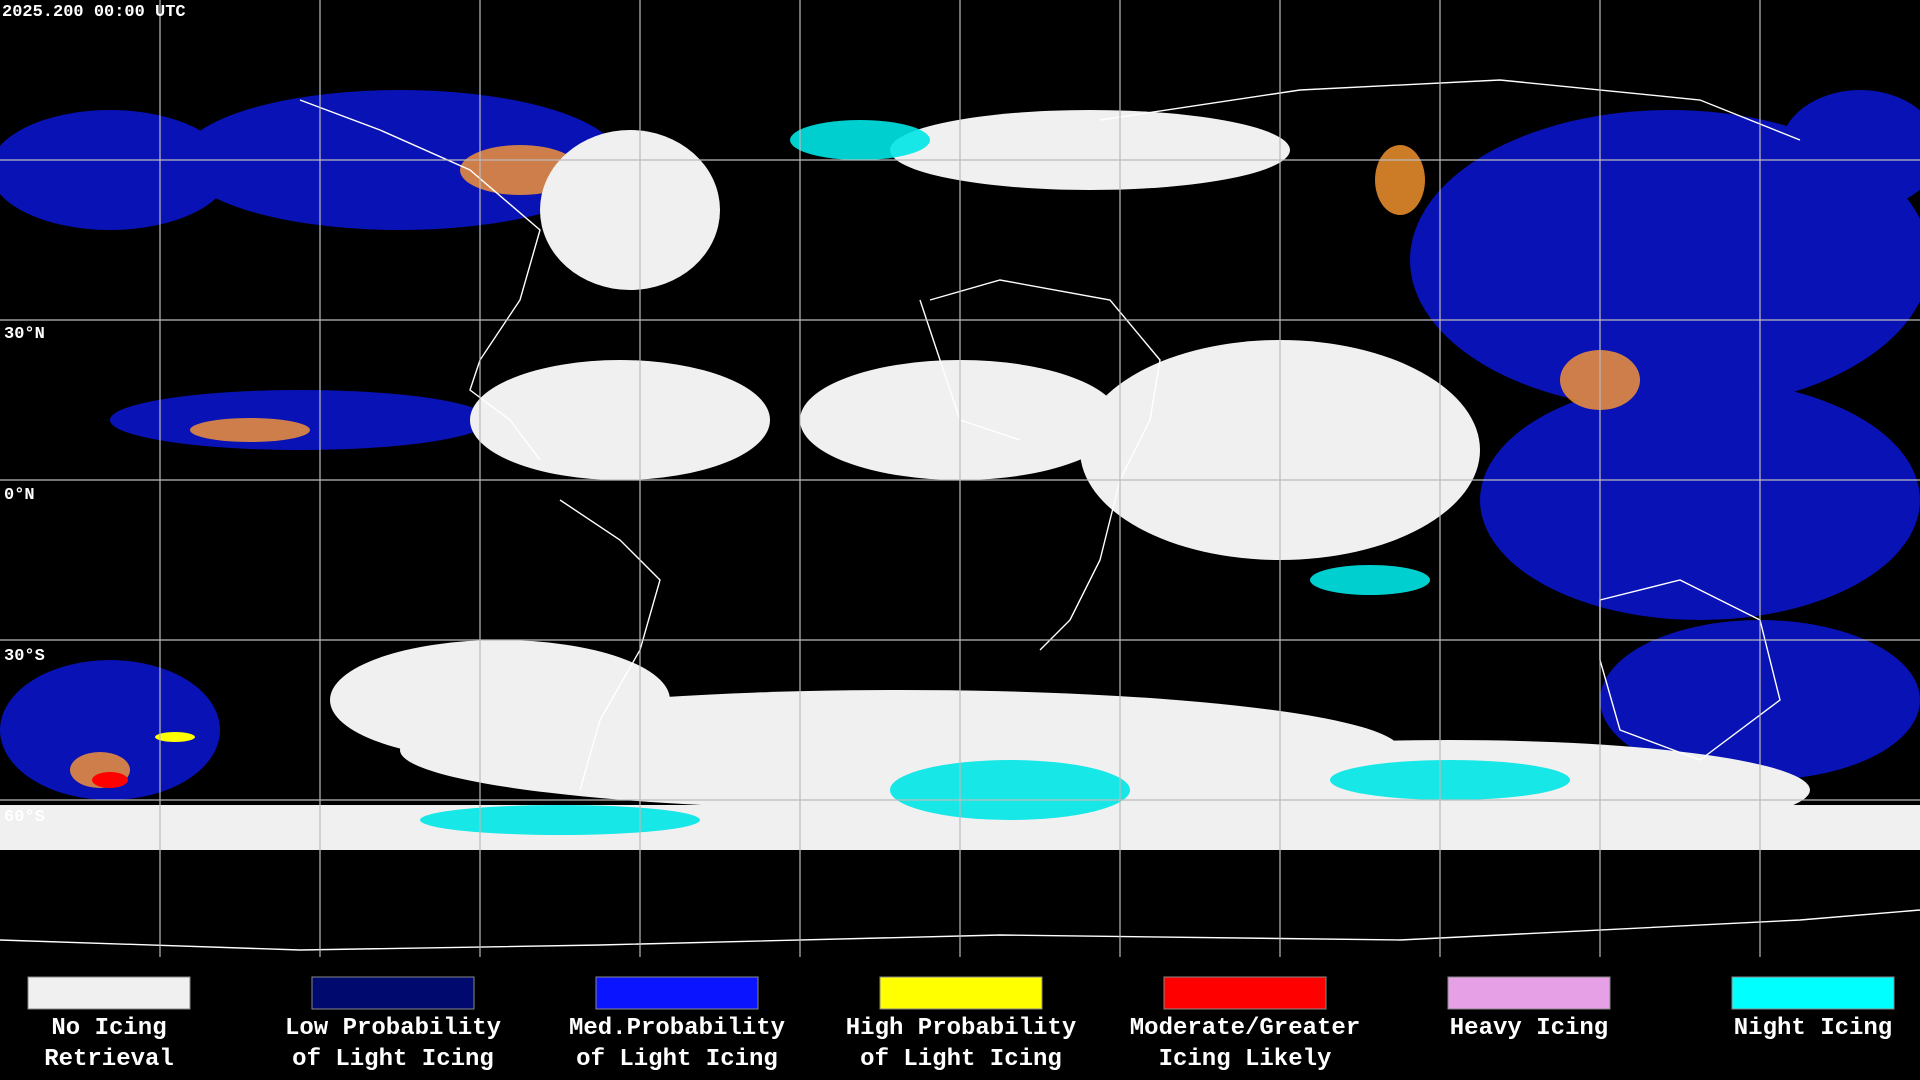  Describe the element at coordinates (1529, 1028) in the screenshot. I see `legend-label: Heavy Icing` at that location.